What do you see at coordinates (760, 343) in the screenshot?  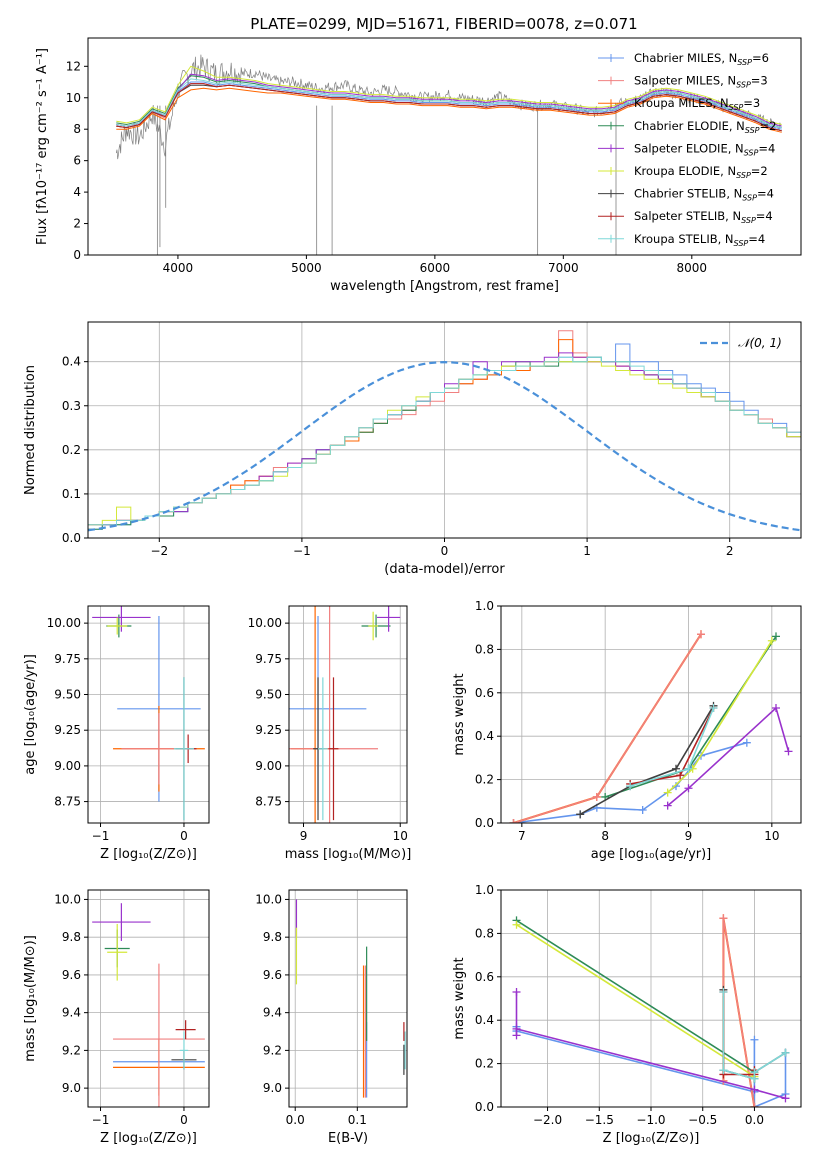 I see `legend-entry: 𝒩(0, 1)` at bounding box center [760, 343].